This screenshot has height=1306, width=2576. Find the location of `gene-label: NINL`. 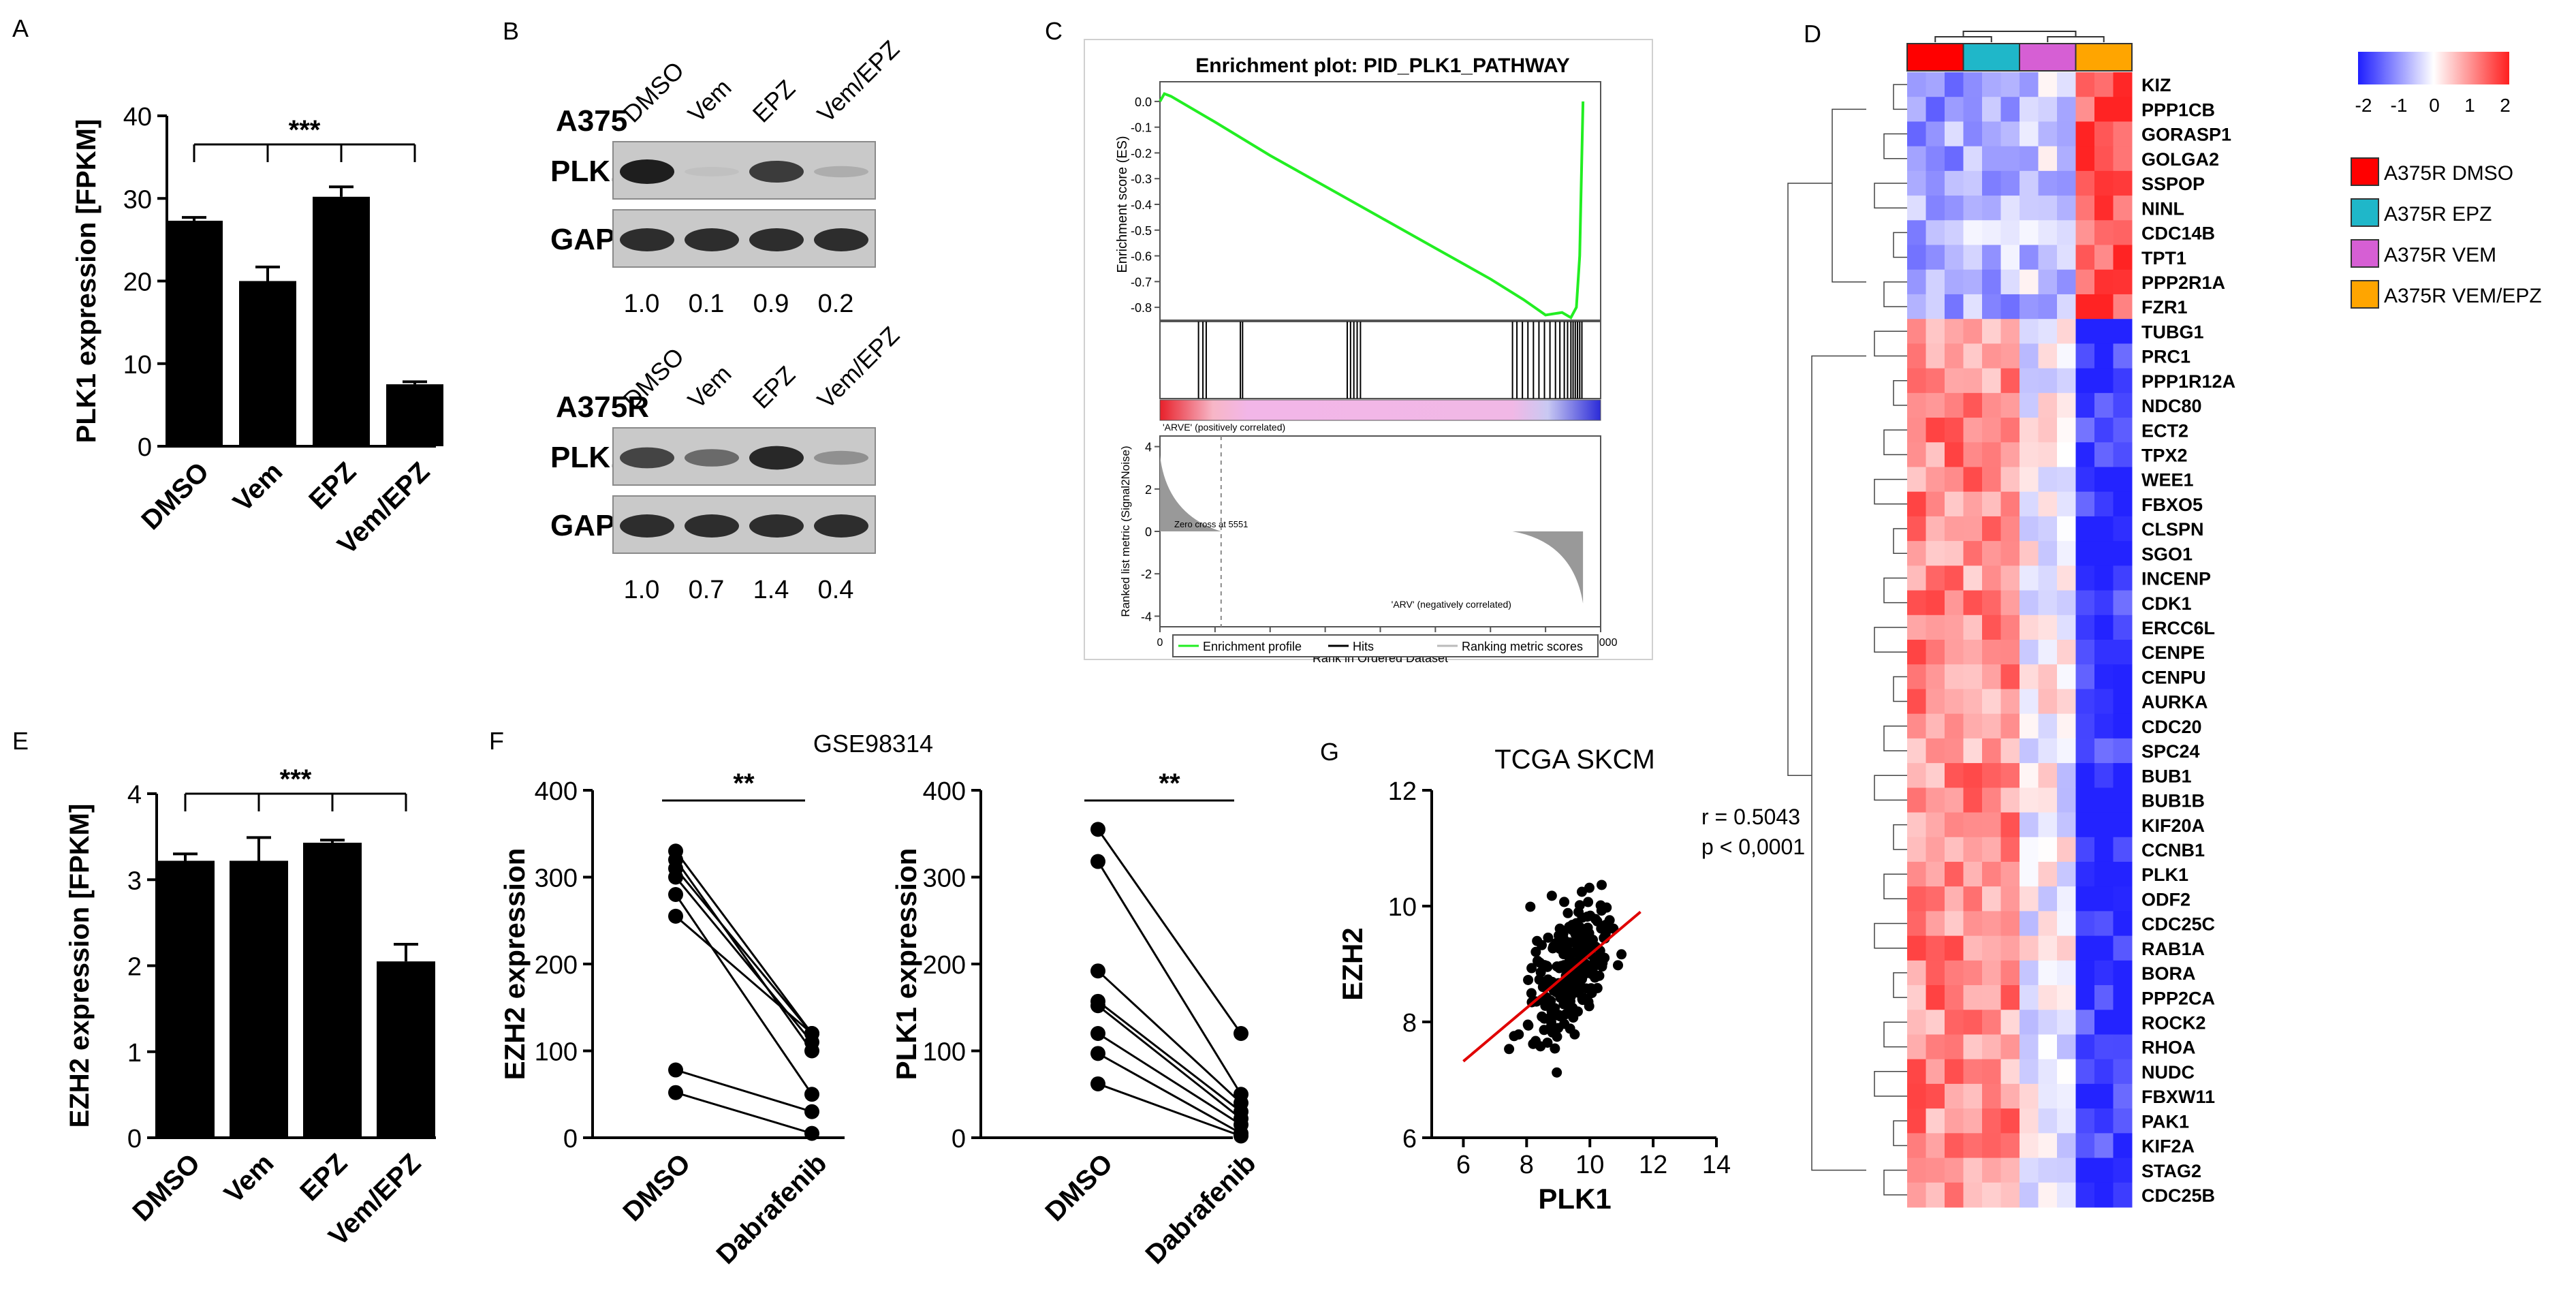

gene-label: NINL is located at coordinates (2162, 208).